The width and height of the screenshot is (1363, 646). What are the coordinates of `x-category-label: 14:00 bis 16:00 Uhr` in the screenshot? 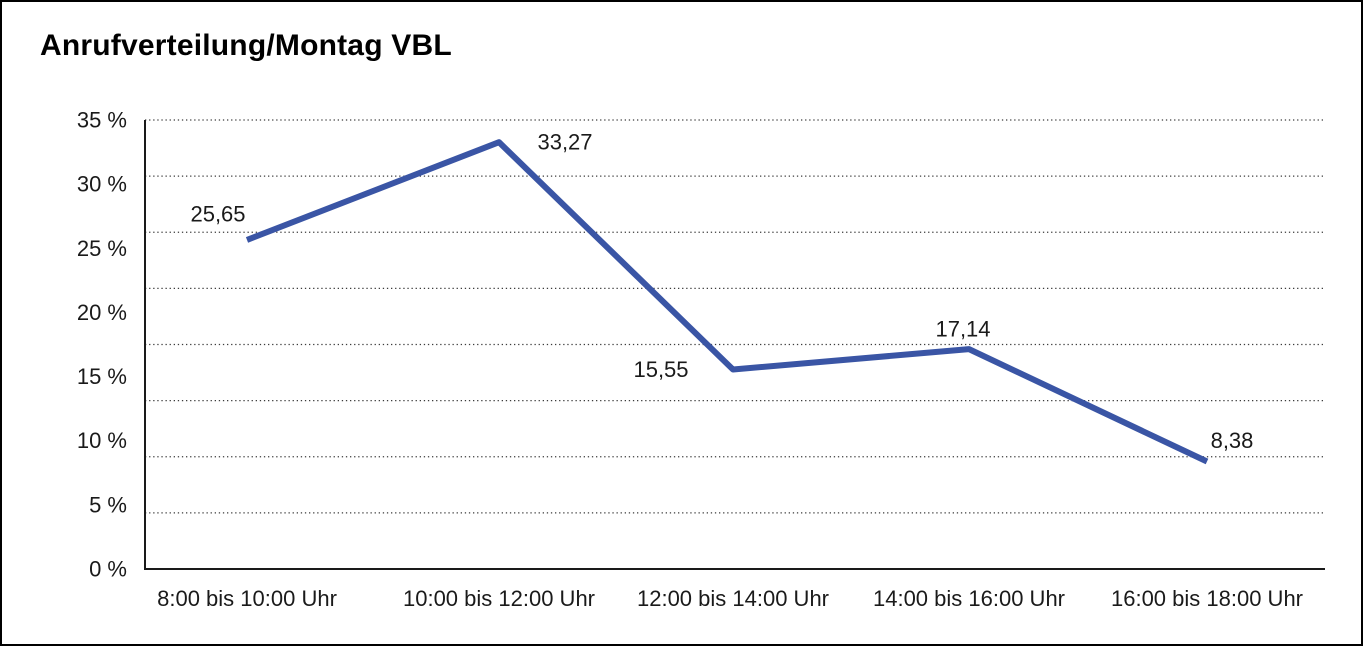 It's located at (969, 598).